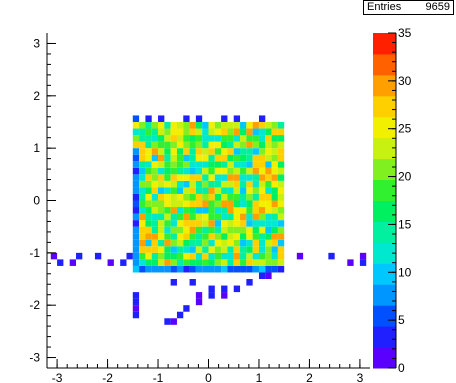  What do you see at coordinates (408, 7) in the screenshot?
I see `stats-box: Entries 9659` at bounding box center [408, 7].